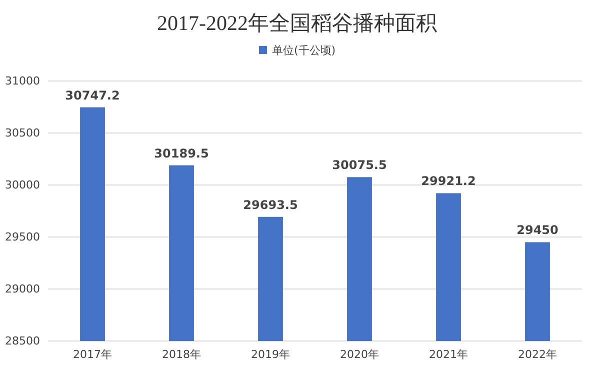  Describe the element at coordinates (359, 354) in the screenshot. I see `x-tick-label: 2020年` at that location.